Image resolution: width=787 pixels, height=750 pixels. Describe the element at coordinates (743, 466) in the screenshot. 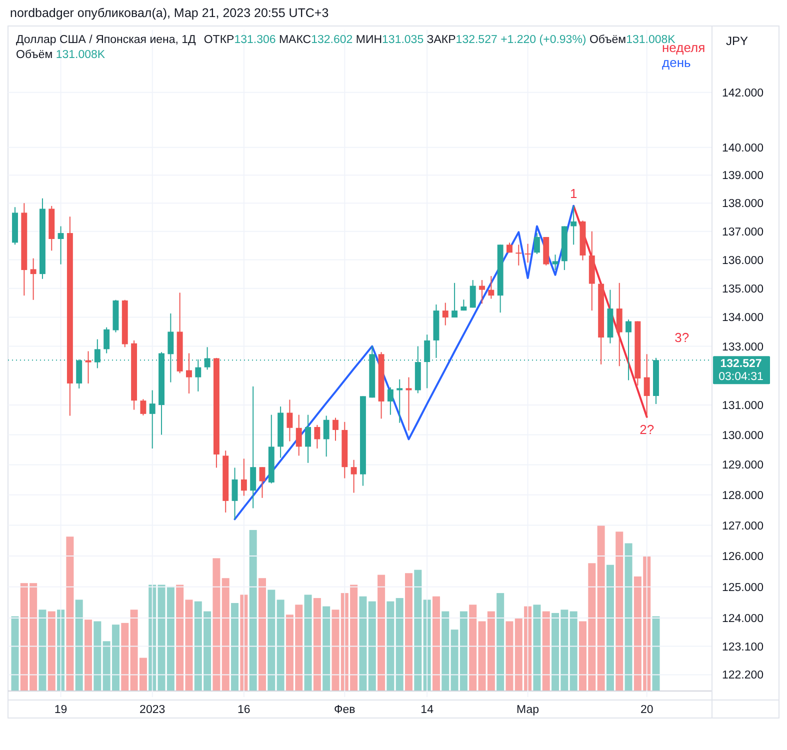

I see `y-tick-label: 129.000` at that location.